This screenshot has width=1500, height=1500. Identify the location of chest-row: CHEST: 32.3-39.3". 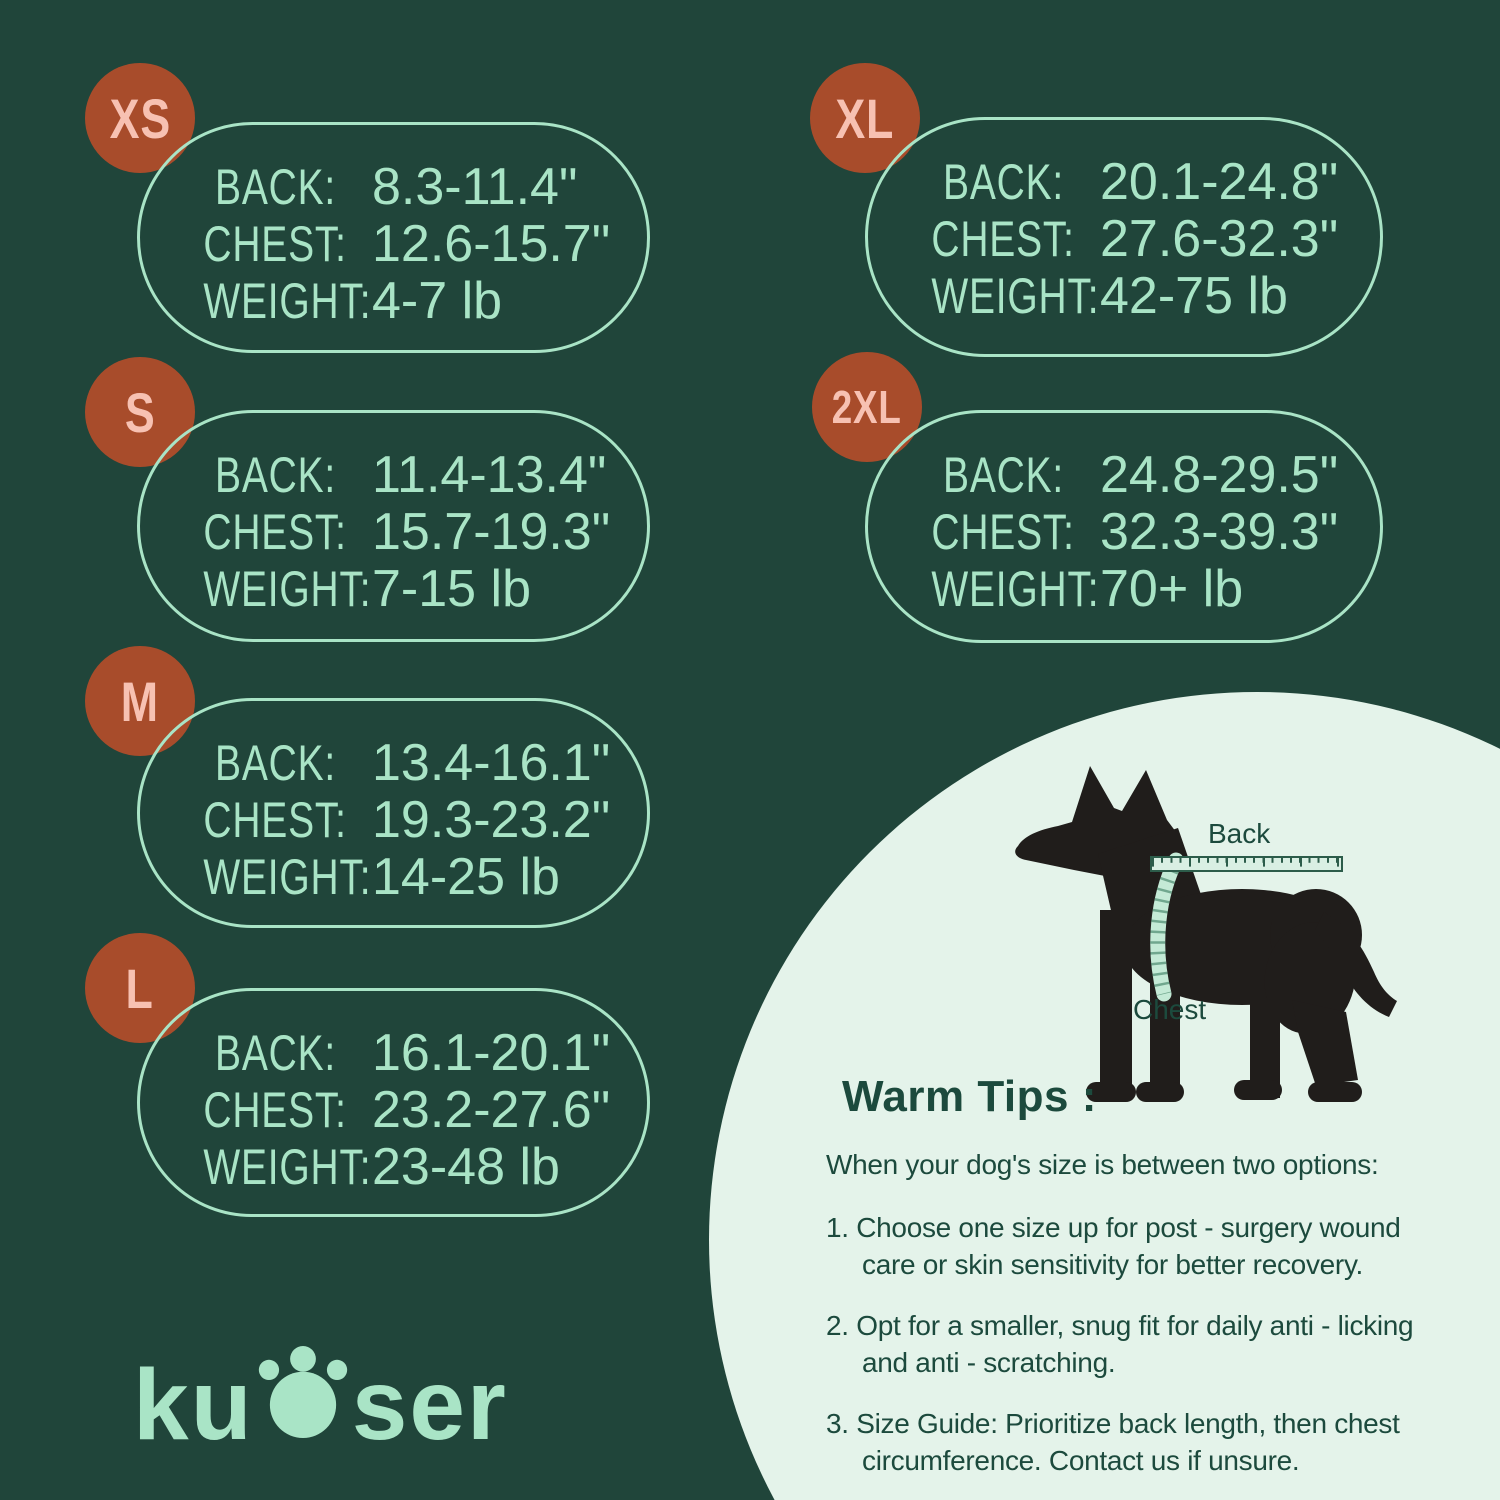
(1137, 531).